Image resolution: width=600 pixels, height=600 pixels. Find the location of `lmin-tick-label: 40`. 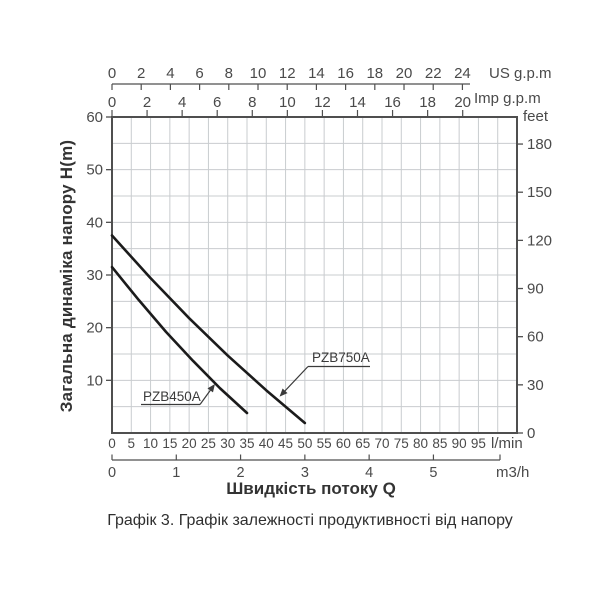

lmin-tick-label: 40 is located at coordinates (266, 443).